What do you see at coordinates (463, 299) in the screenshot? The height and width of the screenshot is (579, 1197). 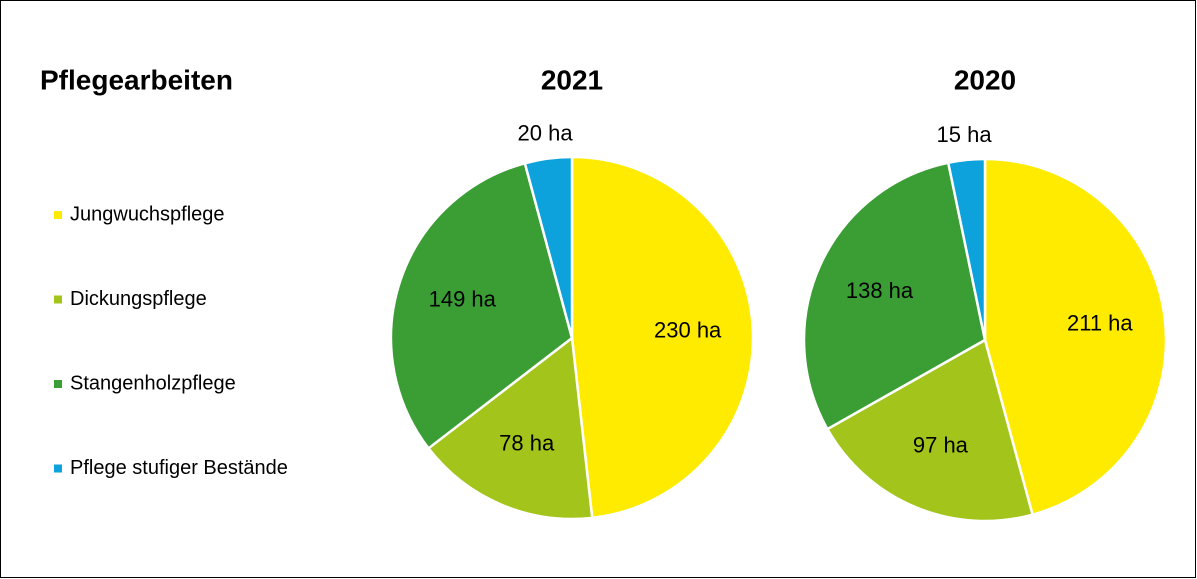 I see `value-label: 149 ha` at bounding box center [463, 299].